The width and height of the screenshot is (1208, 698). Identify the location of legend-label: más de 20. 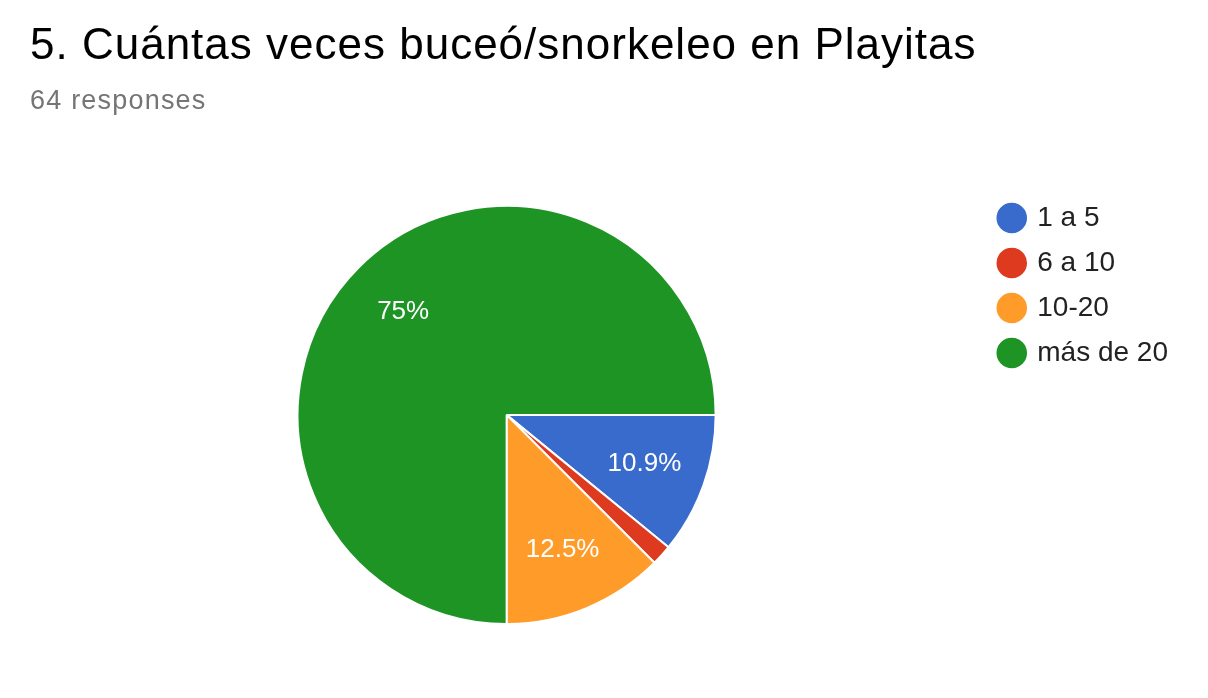
(1103, 351).